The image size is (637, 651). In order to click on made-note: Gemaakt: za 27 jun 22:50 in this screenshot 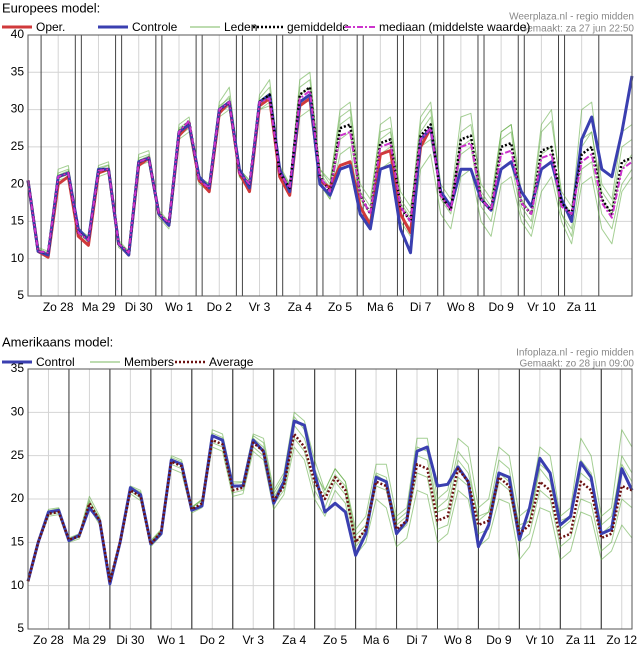, I will do `click(576, 29)`.